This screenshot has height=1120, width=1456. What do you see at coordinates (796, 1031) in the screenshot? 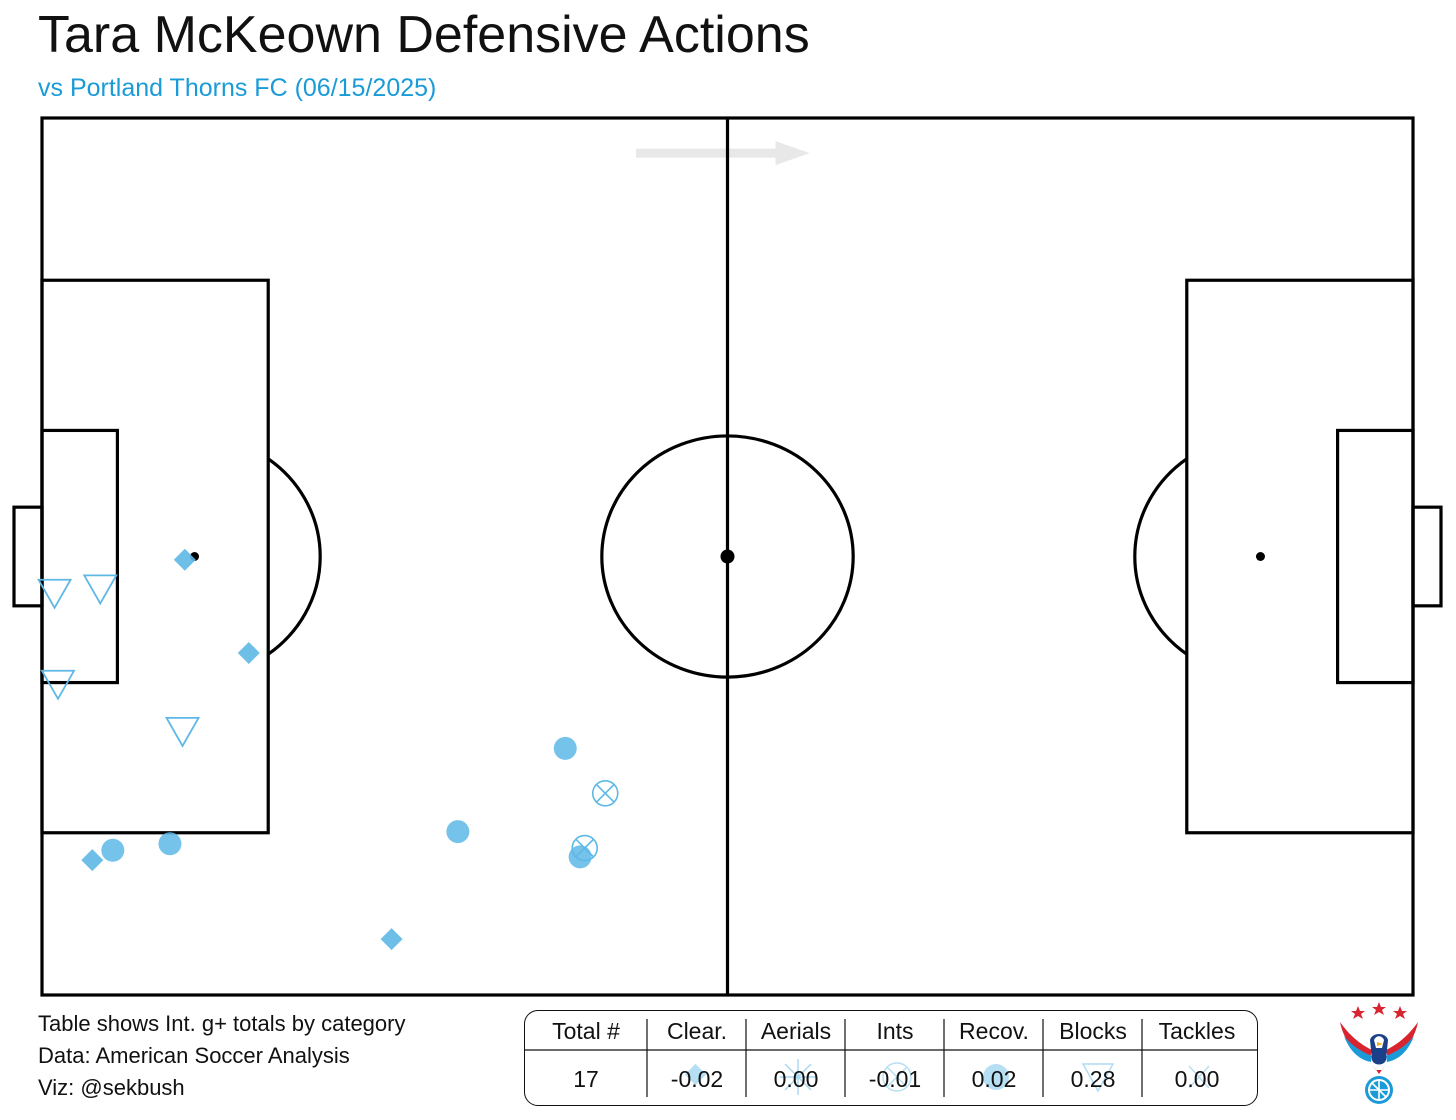
I see `table-header-aerials: Aerials` at bounding box center [796, 1031].